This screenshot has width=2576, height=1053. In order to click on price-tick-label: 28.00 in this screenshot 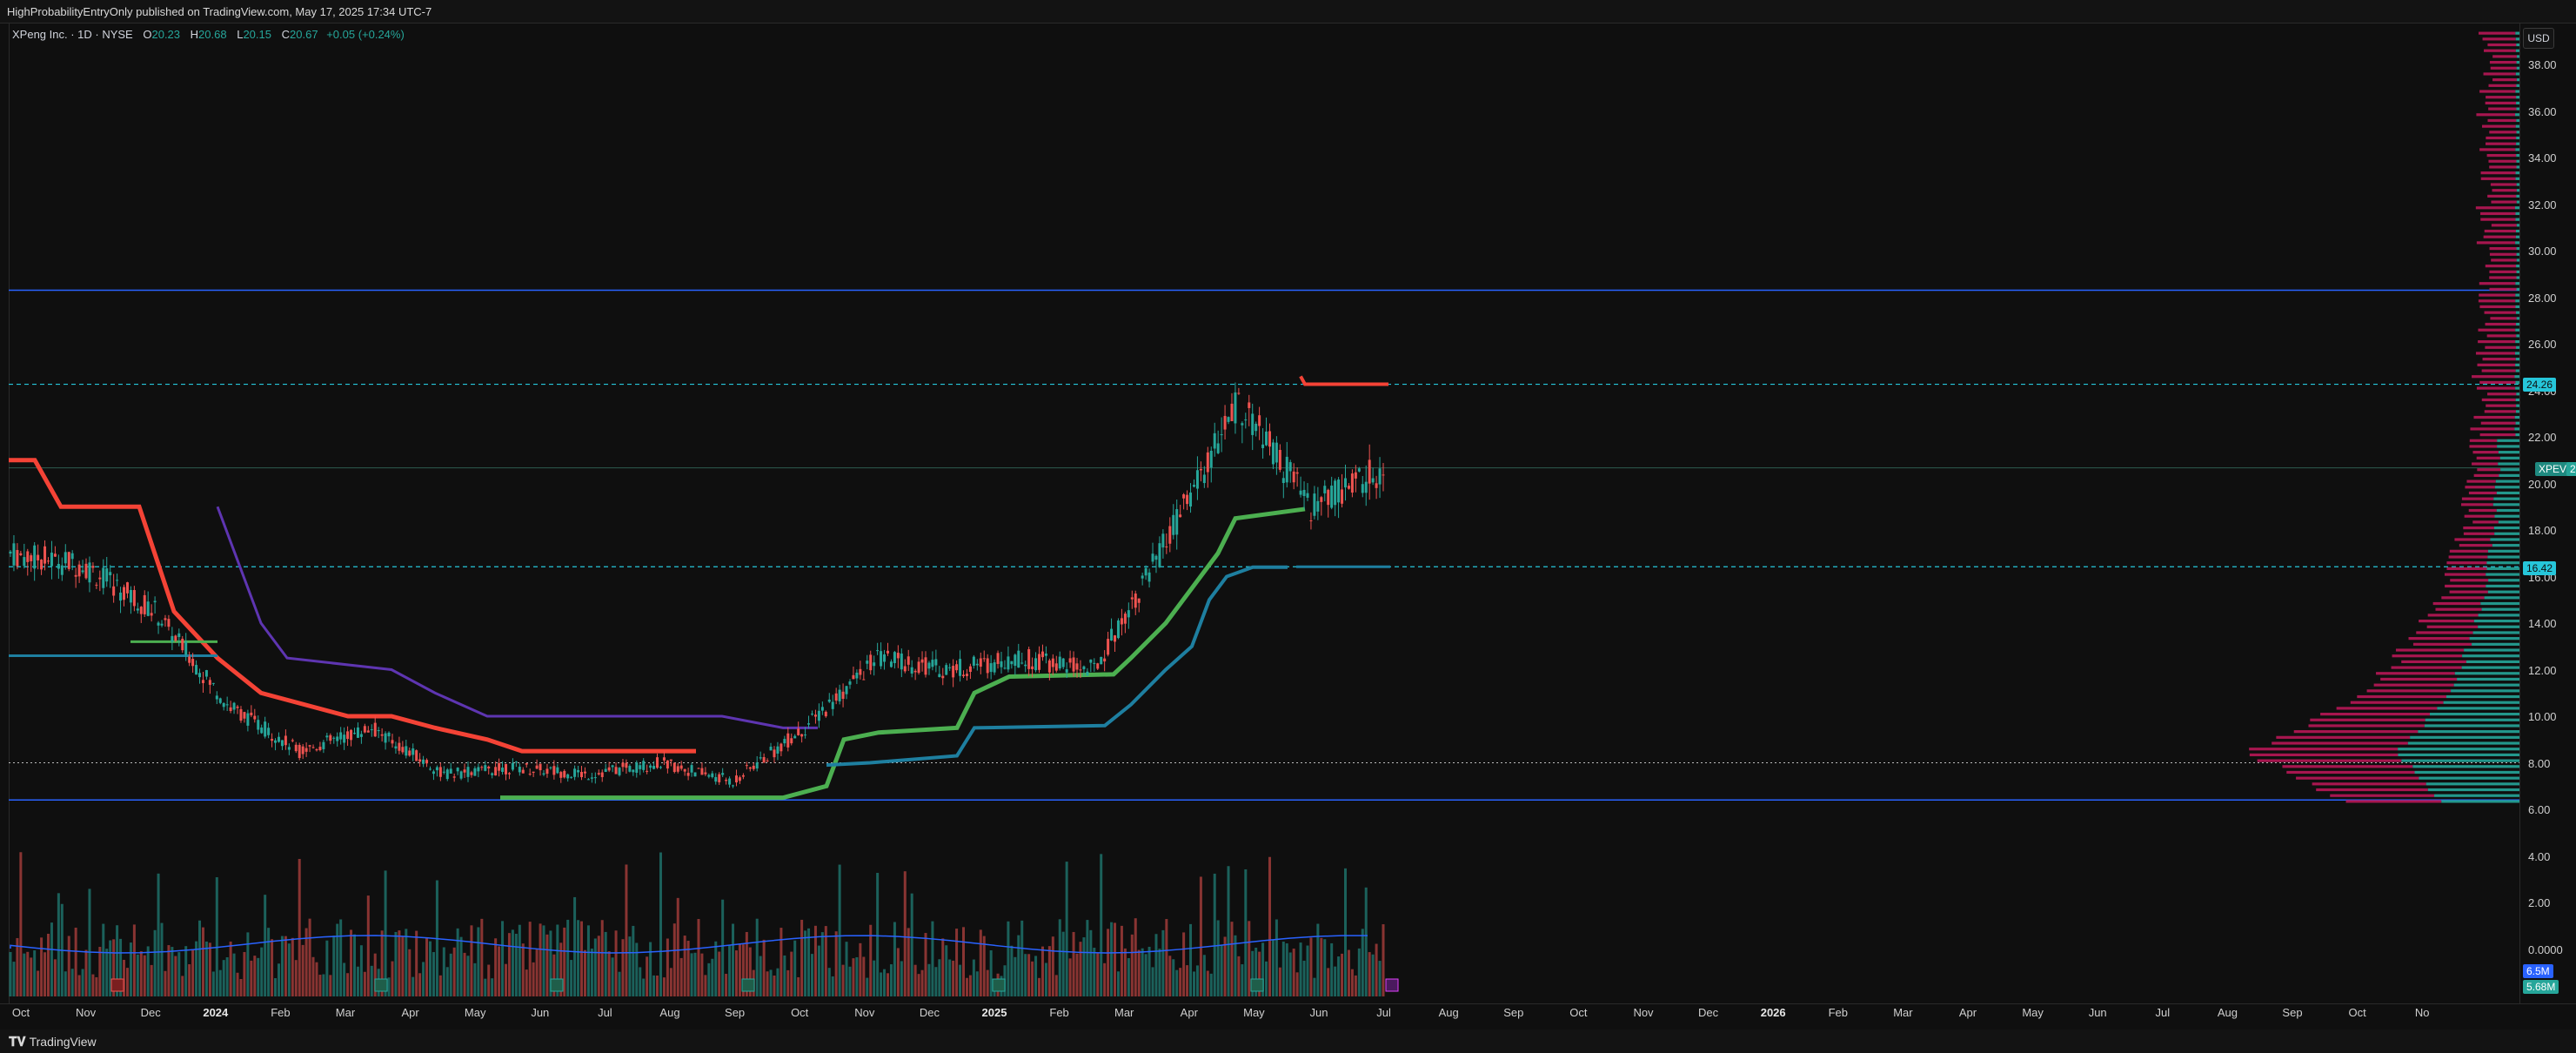, I will do `click(2542, 298)`.